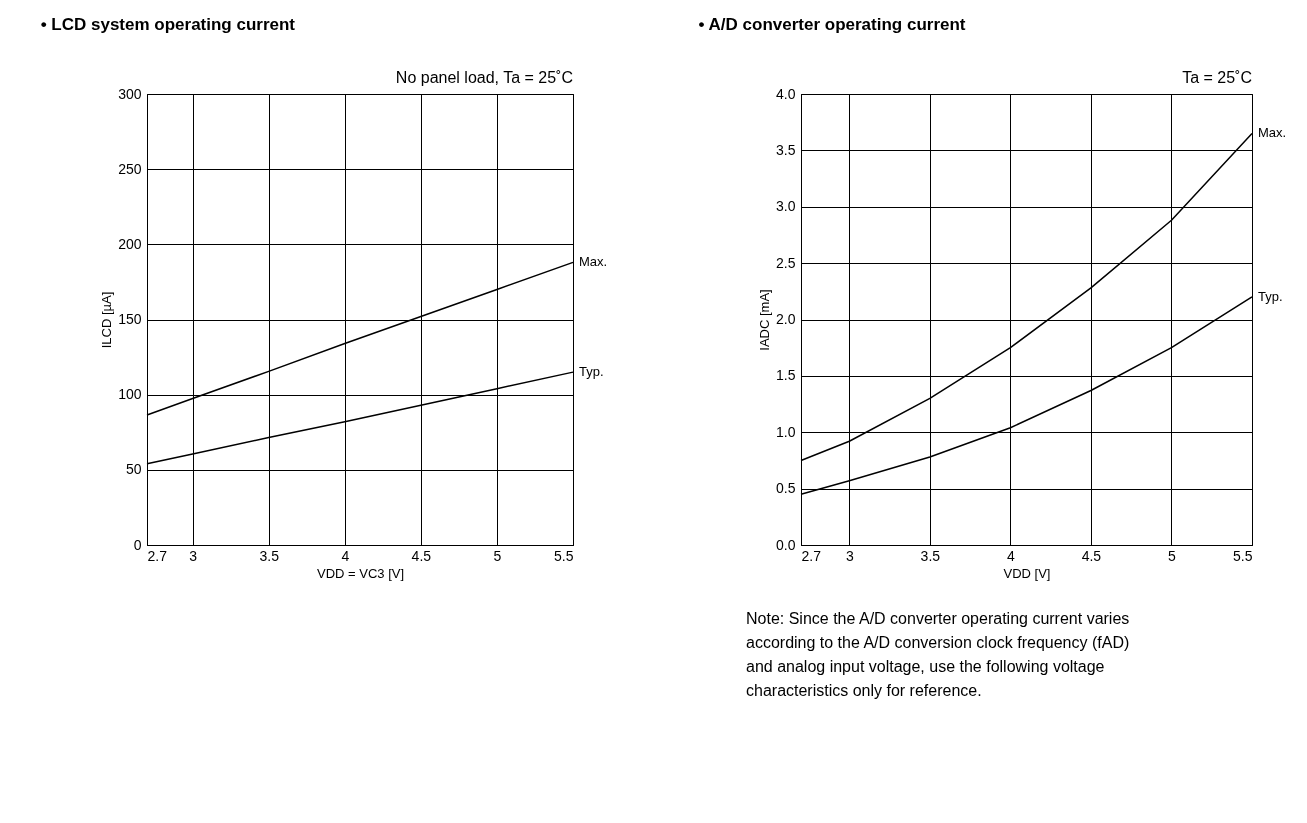  What do you see at coordinates (938, 654) in the screenshot?
I see `text: Note: Since the A/D converter operating current varies according to the A/D conversion clock frequency (fAD) and analog input voltage, use the following voltage characteristics only for reference.` at bounding box center [938, 654].